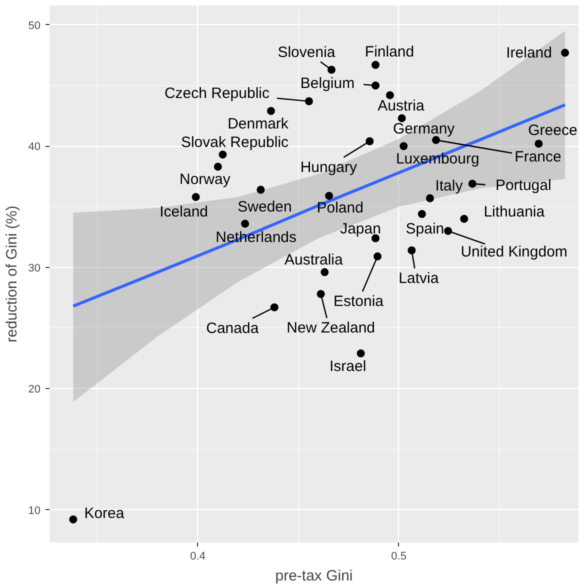  I want to click on annotation: Australia, so click(314, 260).